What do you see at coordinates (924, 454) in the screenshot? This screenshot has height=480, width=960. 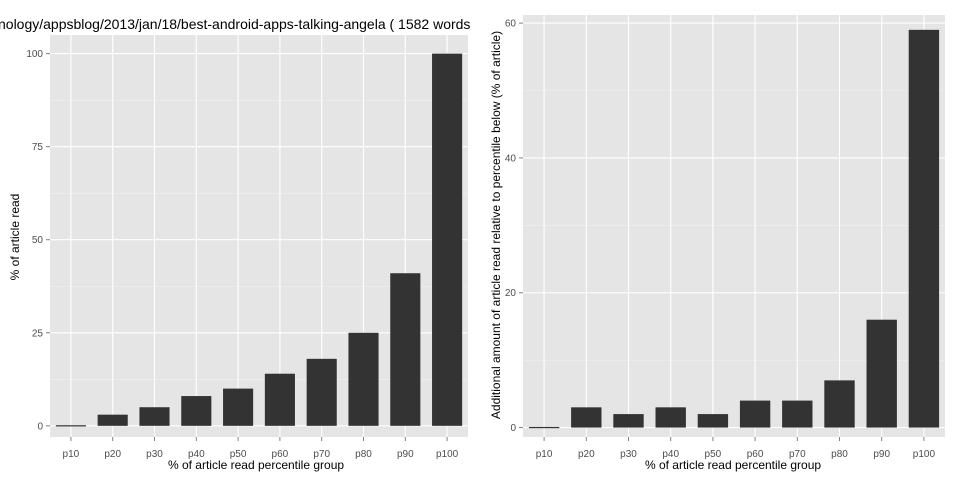 I see `right-chart-x-tick-label: p100` at bounding box center [924, 454].